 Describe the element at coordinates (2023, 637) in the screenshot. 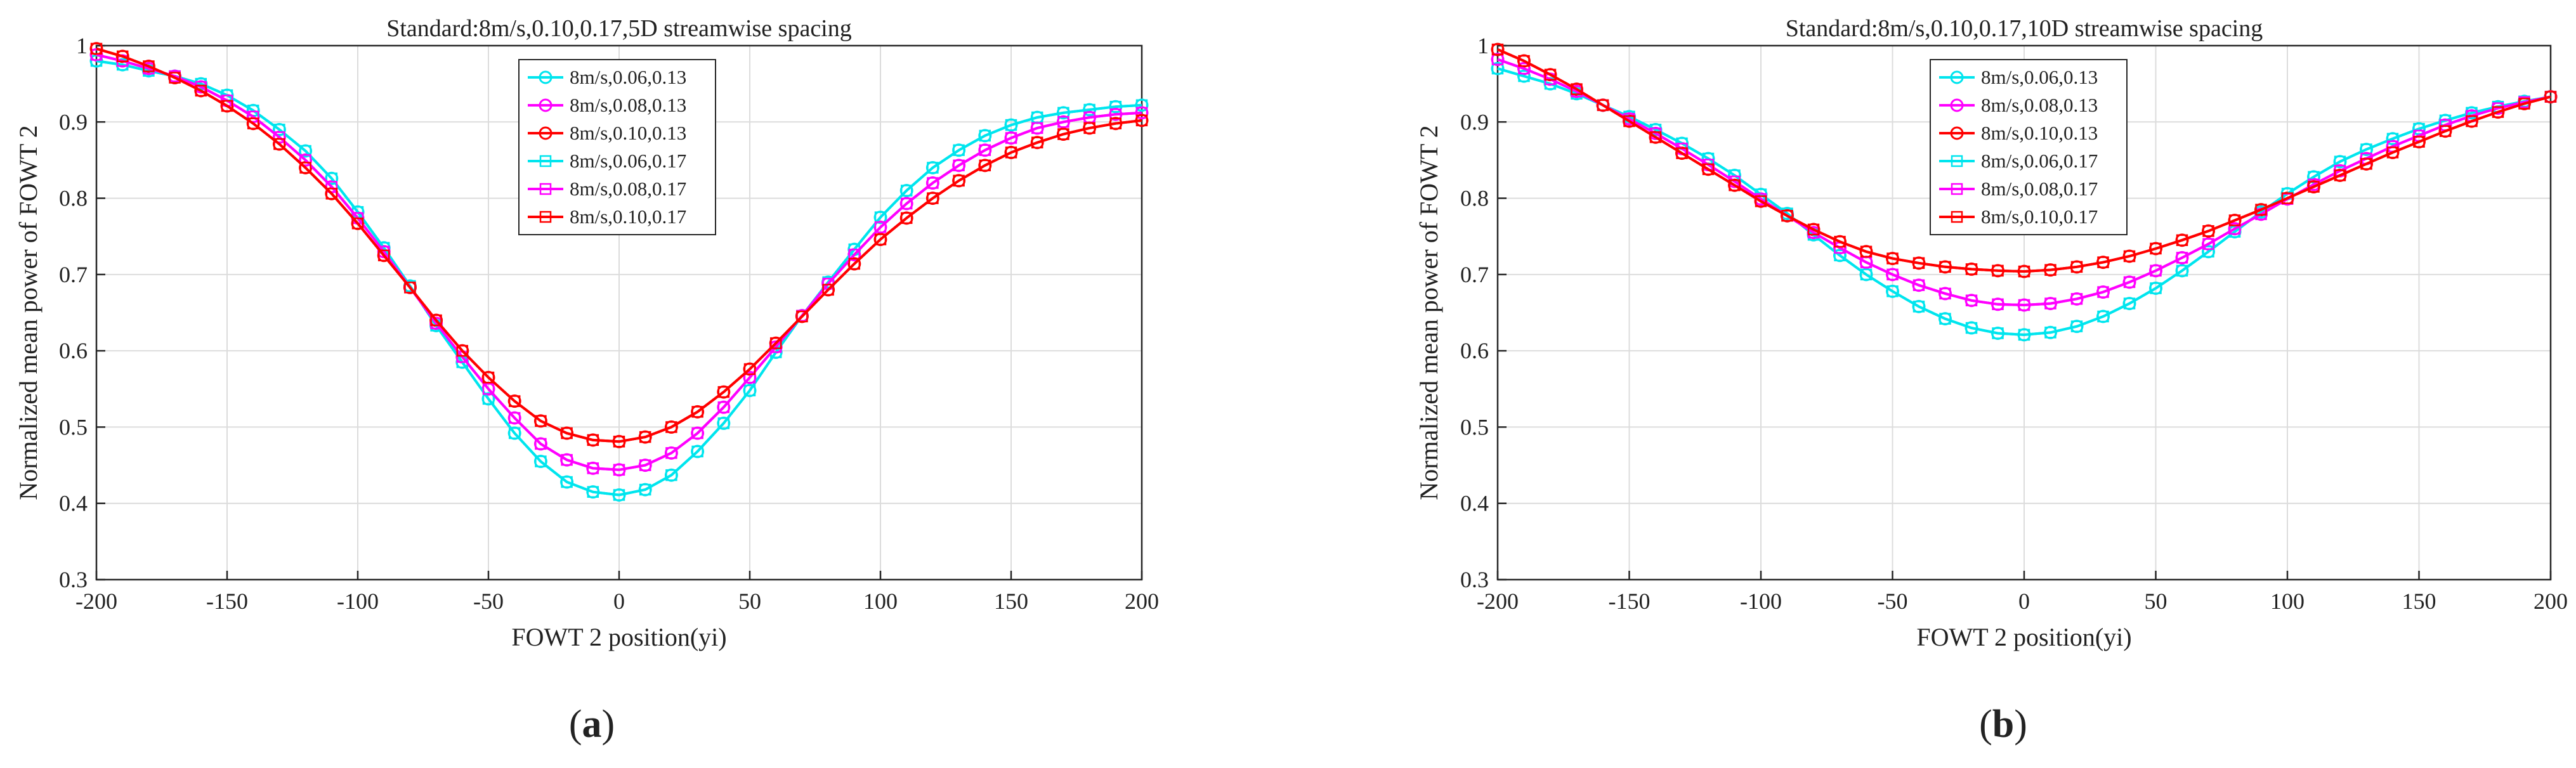

I see `x-axis-label-b: FOWT 2 position(yi)` at that location.